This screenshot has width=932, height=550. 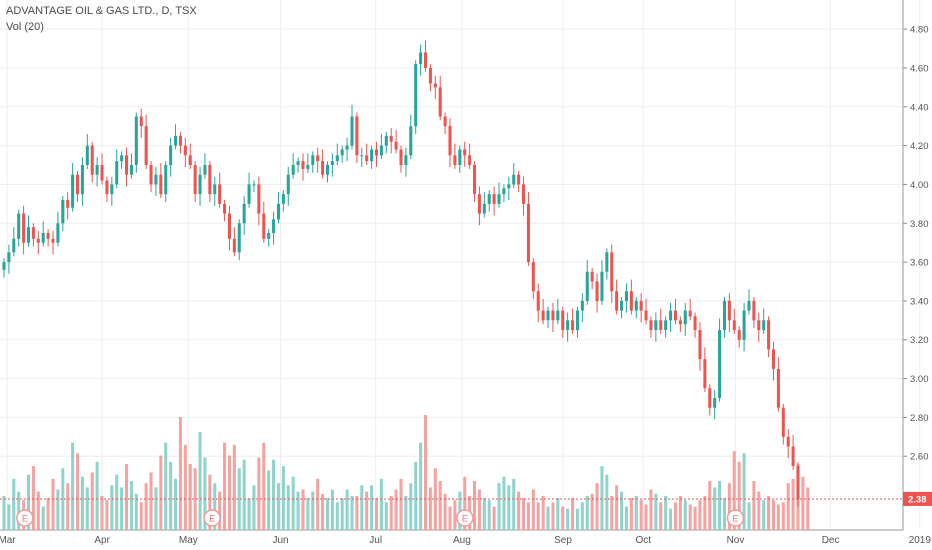 I want to click on x-tick-label: Sep, so click(x=563, y=540).